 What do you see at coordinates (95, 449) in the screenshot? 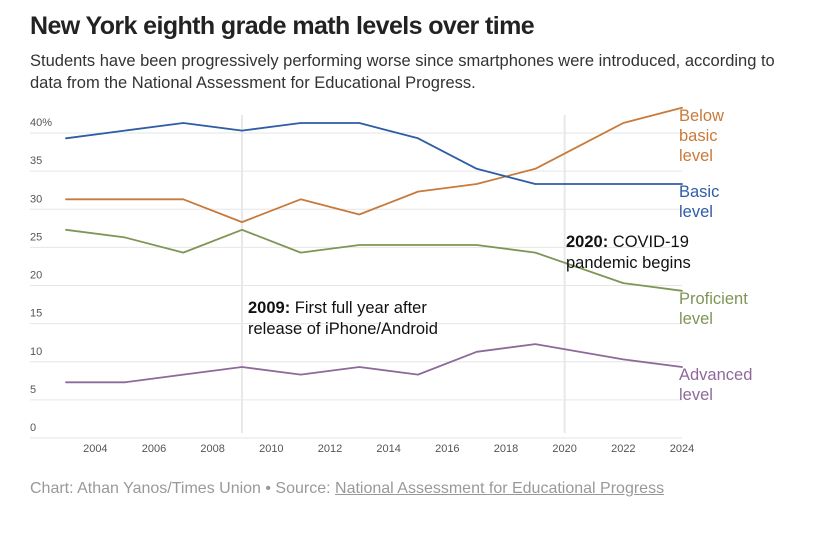
I see `x-tick-label: 2004` at bounding box center [95, 449].